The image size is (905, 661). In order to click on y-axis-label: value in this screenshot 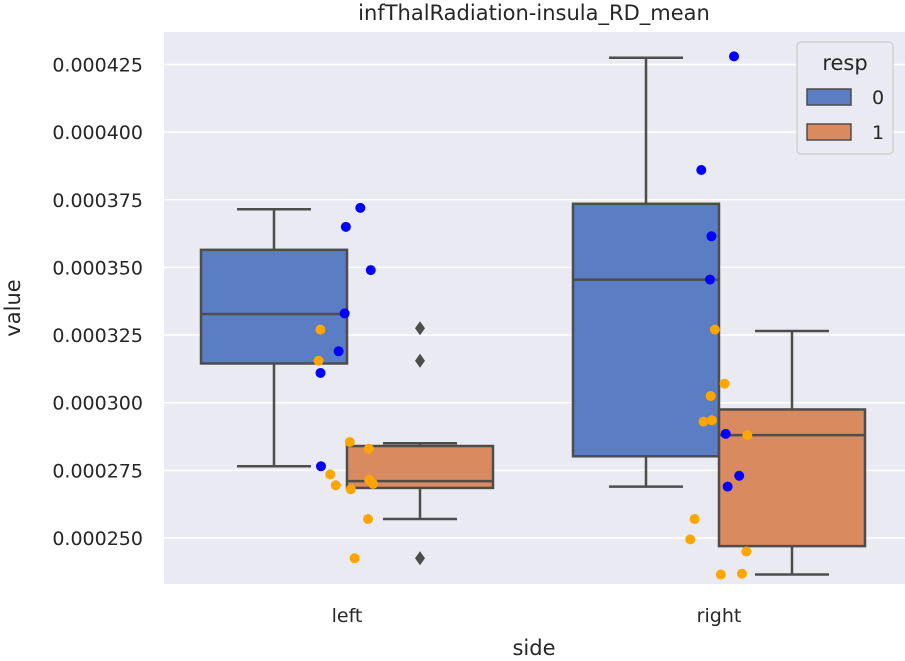, I will do `click(13, 307)`.